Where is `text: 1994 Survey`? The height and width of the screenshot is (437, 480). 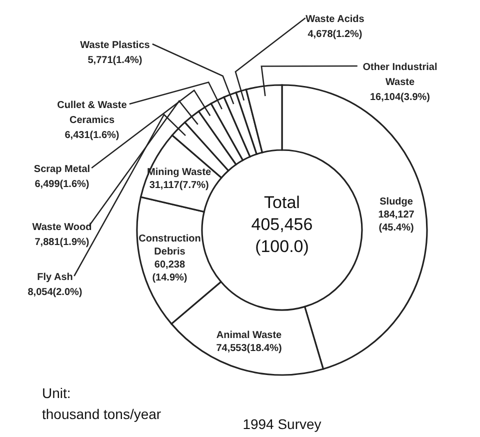
text: 1994 Survey is located at coordinates (282, 424).